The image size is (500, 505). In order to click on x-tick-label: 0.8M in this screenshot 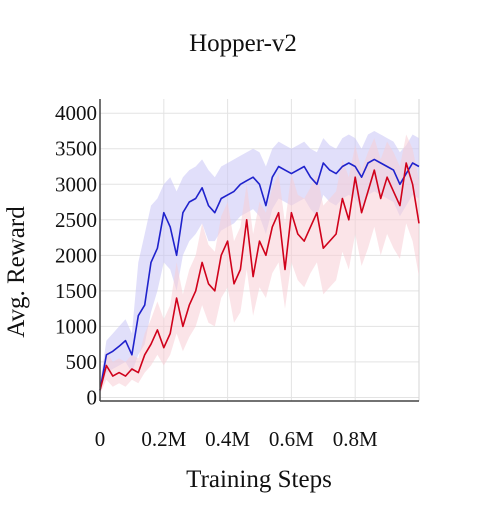, I will do `click(355, 439)`.